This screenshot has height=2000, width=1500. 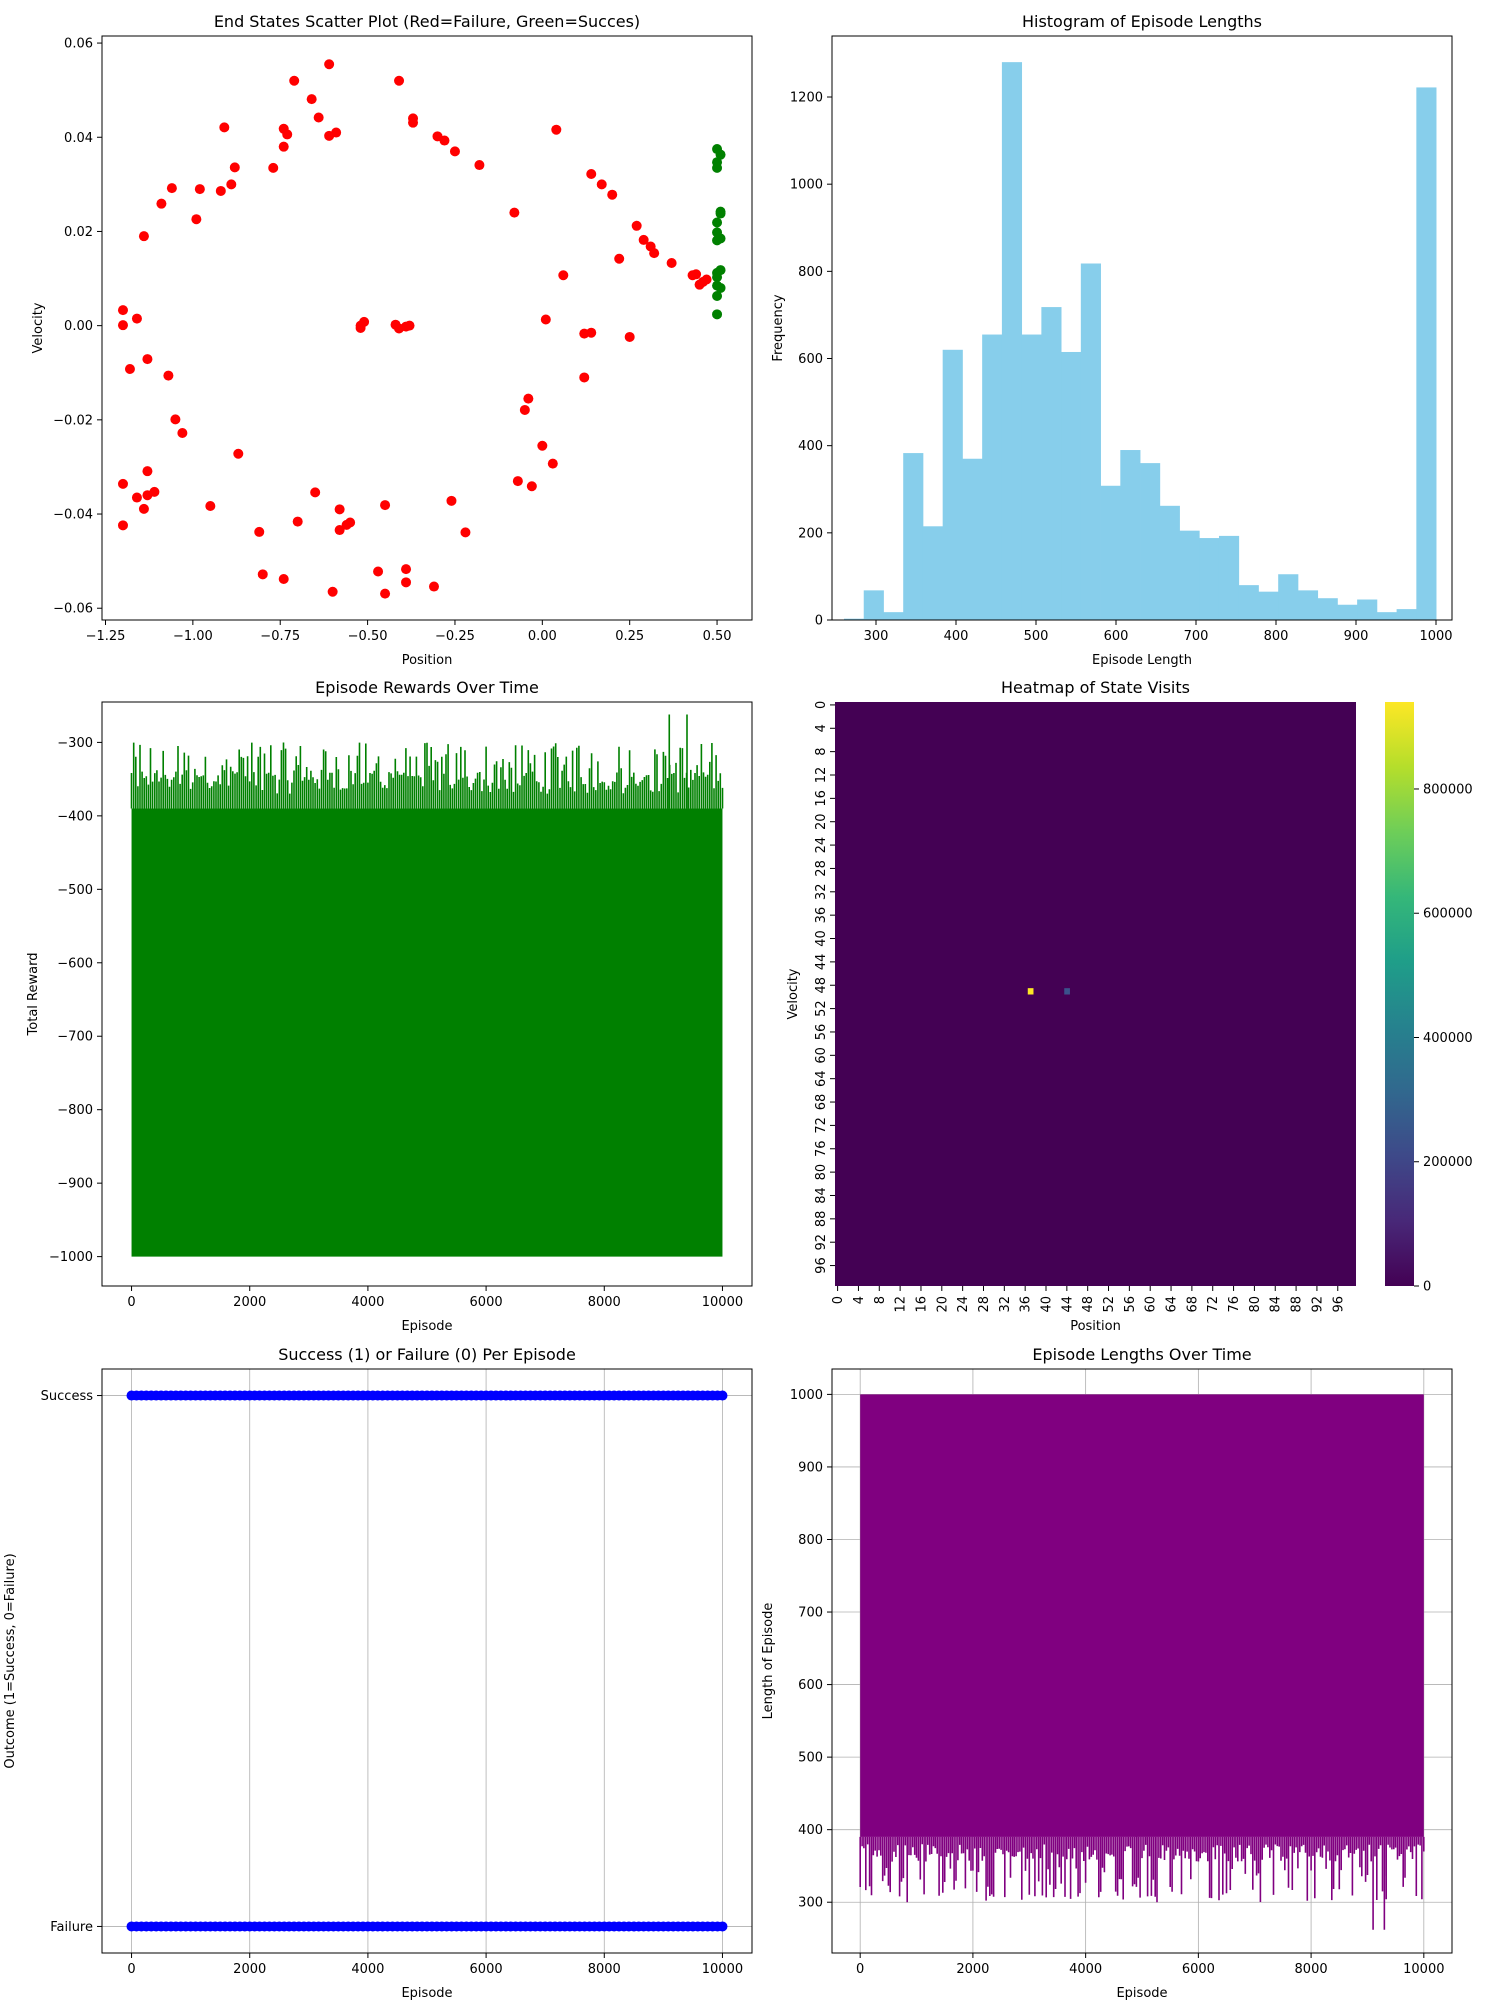 What do you see at coordinates (1427, 1287) in the screenshot?
I see `colorbar-tick-label: 0` at bounding box center [1427, 1287].